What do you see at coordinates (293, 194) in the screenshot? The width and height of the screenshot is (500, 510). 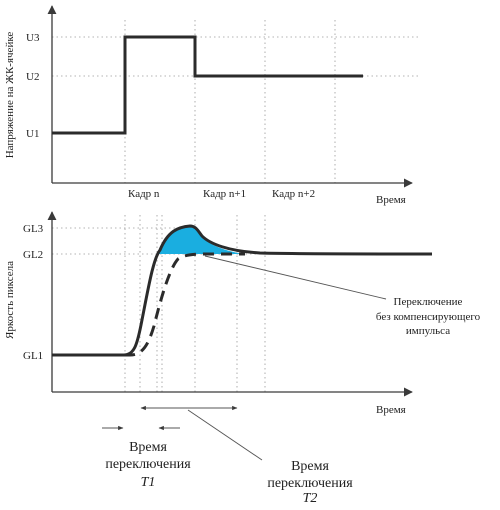 I see `frame-label-n2: Кадр n+2` at bounding box center [293, 194].